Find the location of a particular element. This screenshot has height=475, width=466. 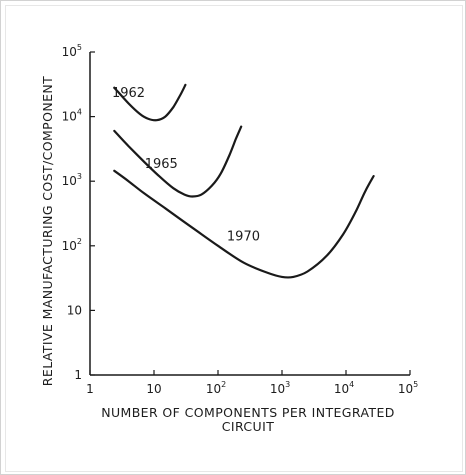

curve-1970 is located at coordinates (244, 224).